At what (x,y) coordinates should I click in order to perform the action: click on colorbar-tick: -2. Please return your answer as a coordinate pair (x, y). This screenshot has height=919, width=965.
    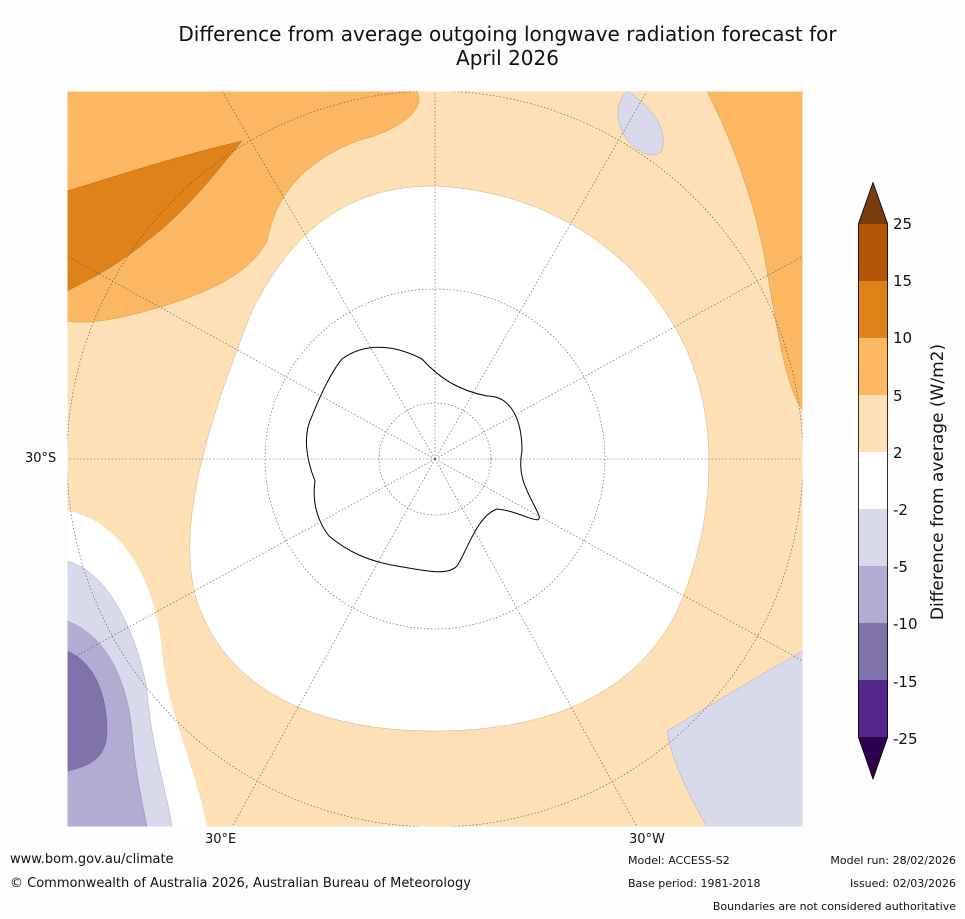
    Looking at the image, I should click on (900, 510).